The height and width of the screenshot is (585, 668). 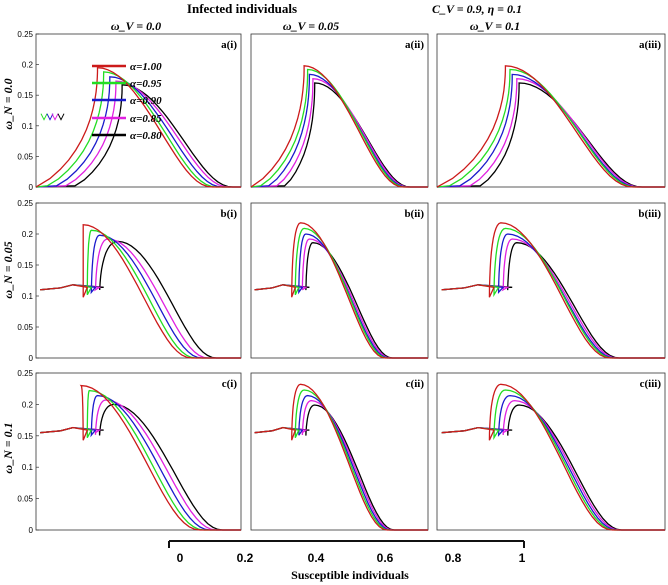 What do you see at coordinates (651, 384) in the screenshot?
I see `panel-label: c(iii)` at bounding box center [651, 384].